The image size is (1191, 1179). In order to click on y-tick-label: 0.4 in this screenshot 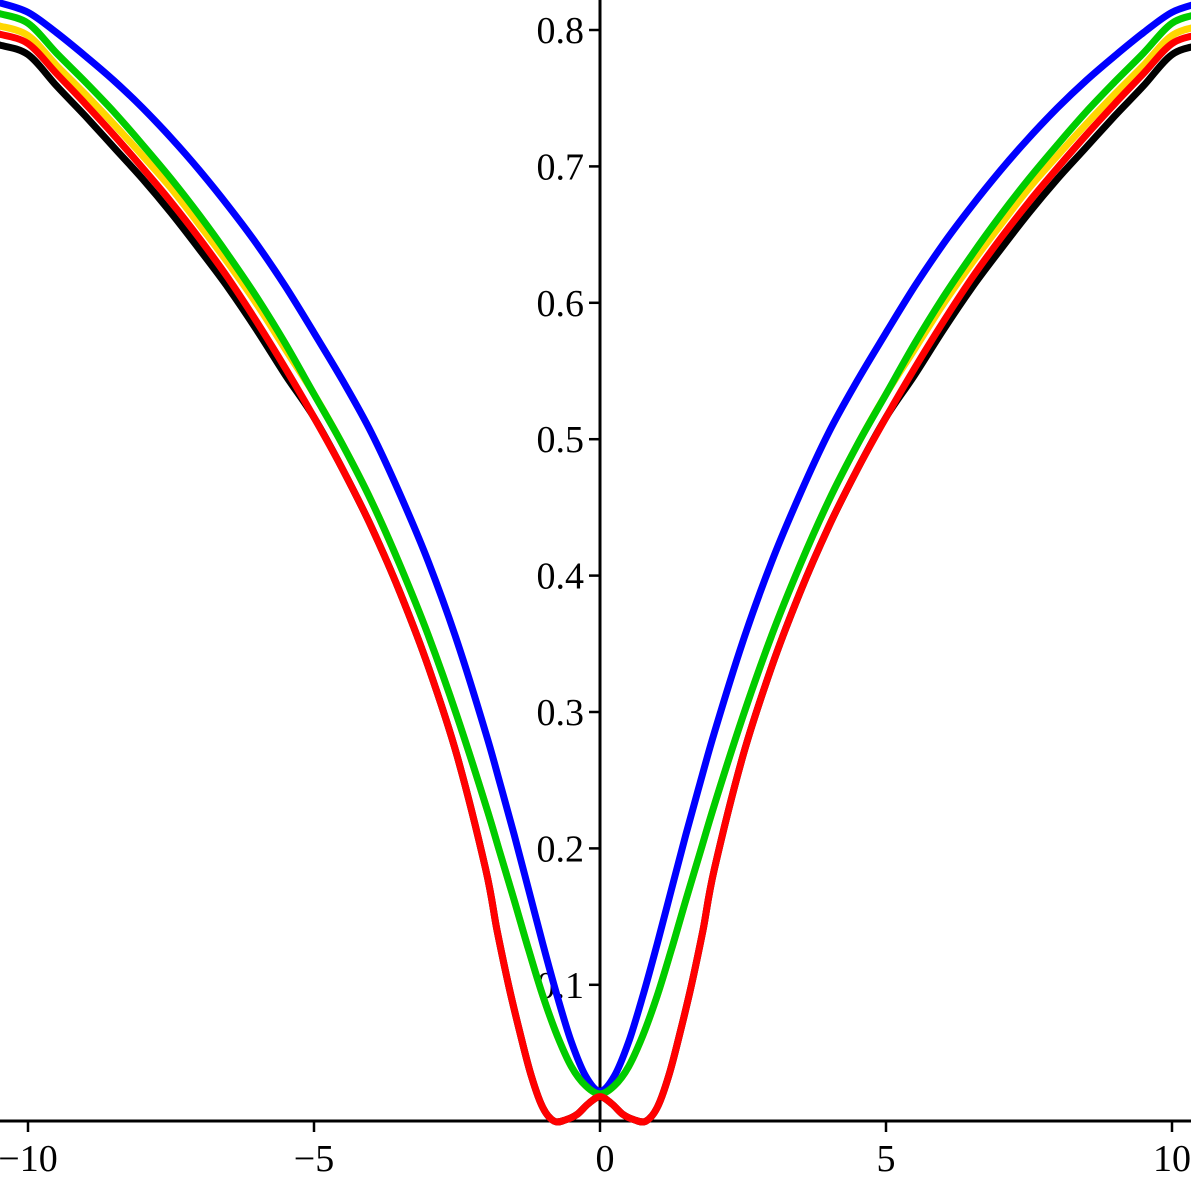, I will do `click(561, 577)`.